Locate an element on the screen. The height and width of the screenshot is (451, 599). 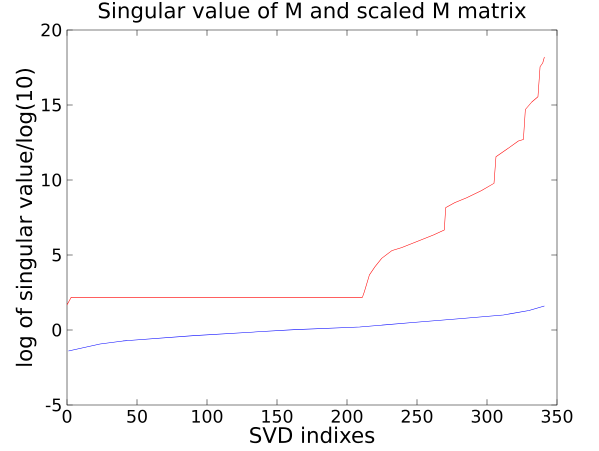
y-tick-label: 0 is located at coordinates (57, 330).